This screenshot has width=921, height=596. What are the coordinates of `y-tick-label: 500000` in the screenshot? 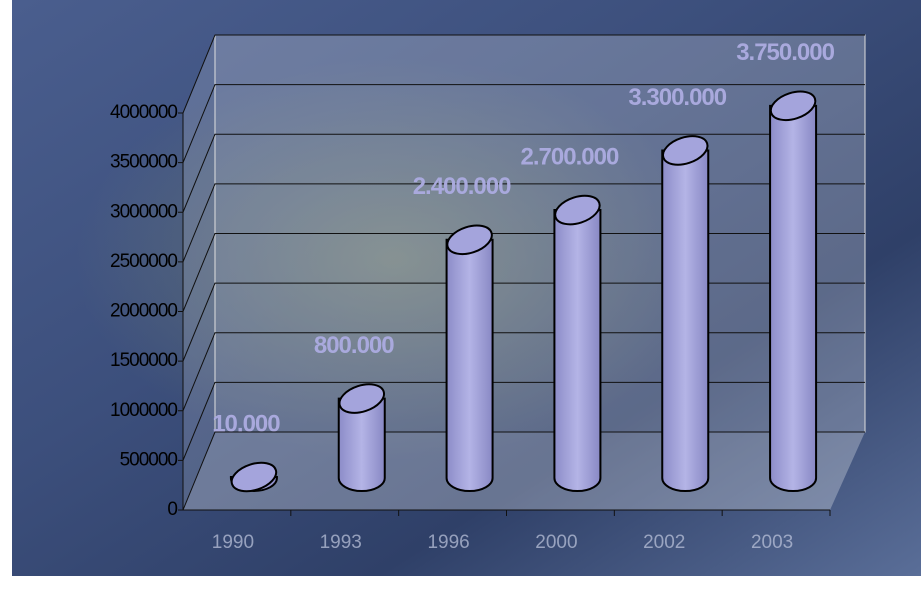 It's located at (149, 459).